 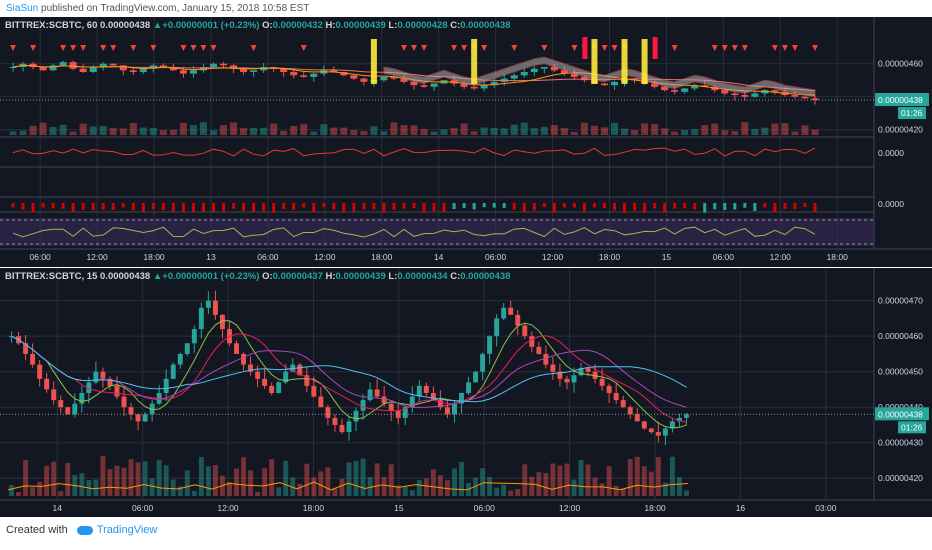 I want to click on ma-line-pink, so click(x=349, y=378).